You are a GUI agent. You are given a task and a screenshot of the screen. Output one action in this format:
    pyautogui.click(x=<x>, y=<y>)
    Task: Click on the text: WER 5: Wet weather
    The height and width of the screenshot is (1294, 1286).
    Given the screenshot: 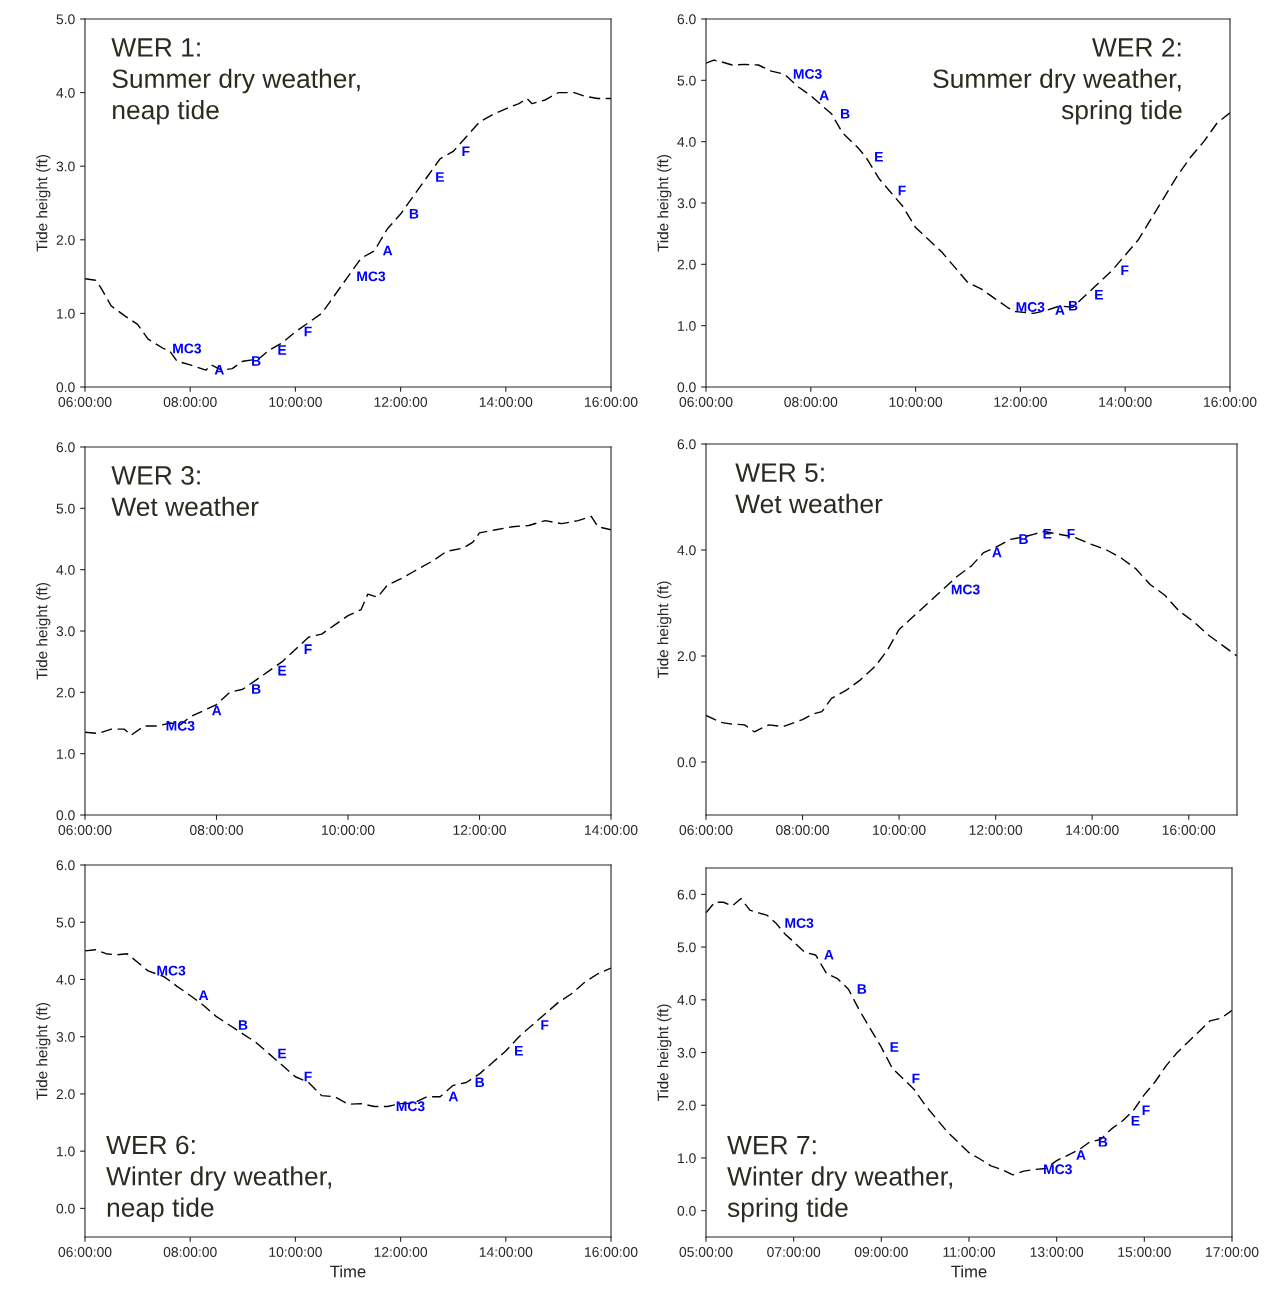 What is the action you would take?
    pyautogui.click(x=809, y=488)
    